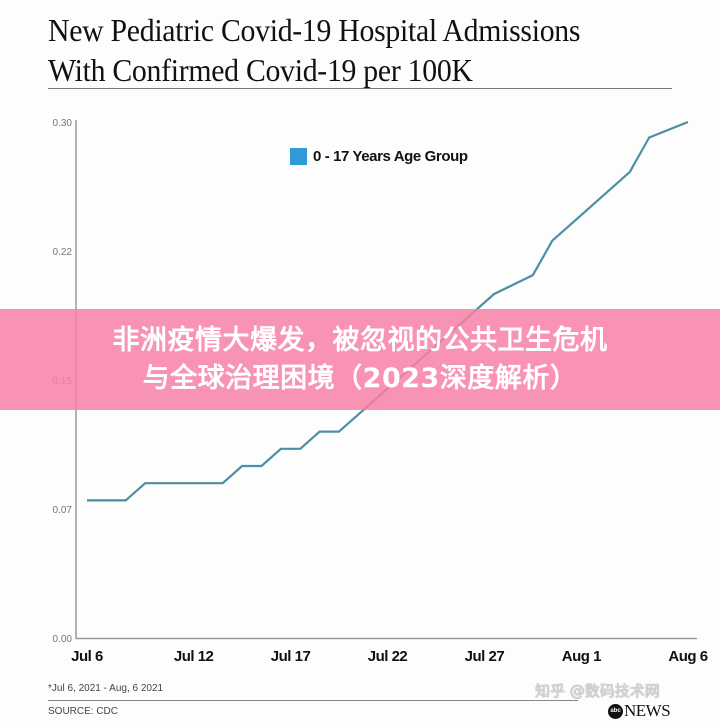 The height and width of the screenshot is (721, 720). Describe the element at coordinates (298, 156) in the screenshot. I see `legend-swatch` at that location.